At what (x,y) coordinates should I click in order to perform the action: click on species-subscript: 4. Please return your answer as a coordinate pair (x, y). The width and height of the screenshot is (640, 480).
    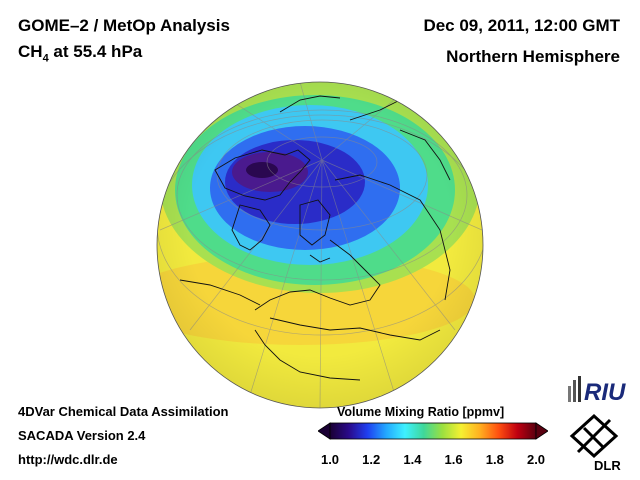
    Looking at the image, I should click on (45, 58).